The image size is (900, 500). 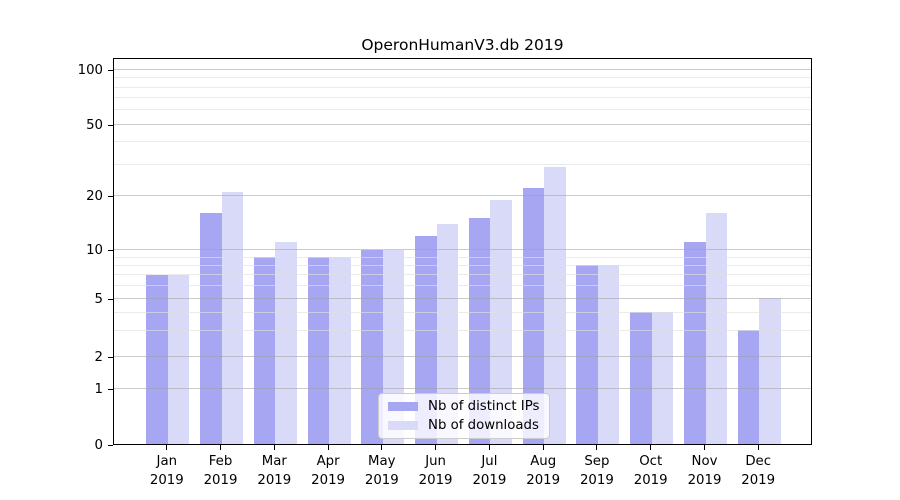 What do you see at coordinates (340, 350) in the screenshot?
I see `bar-apr-downloads` at bounding box center [340, 350].